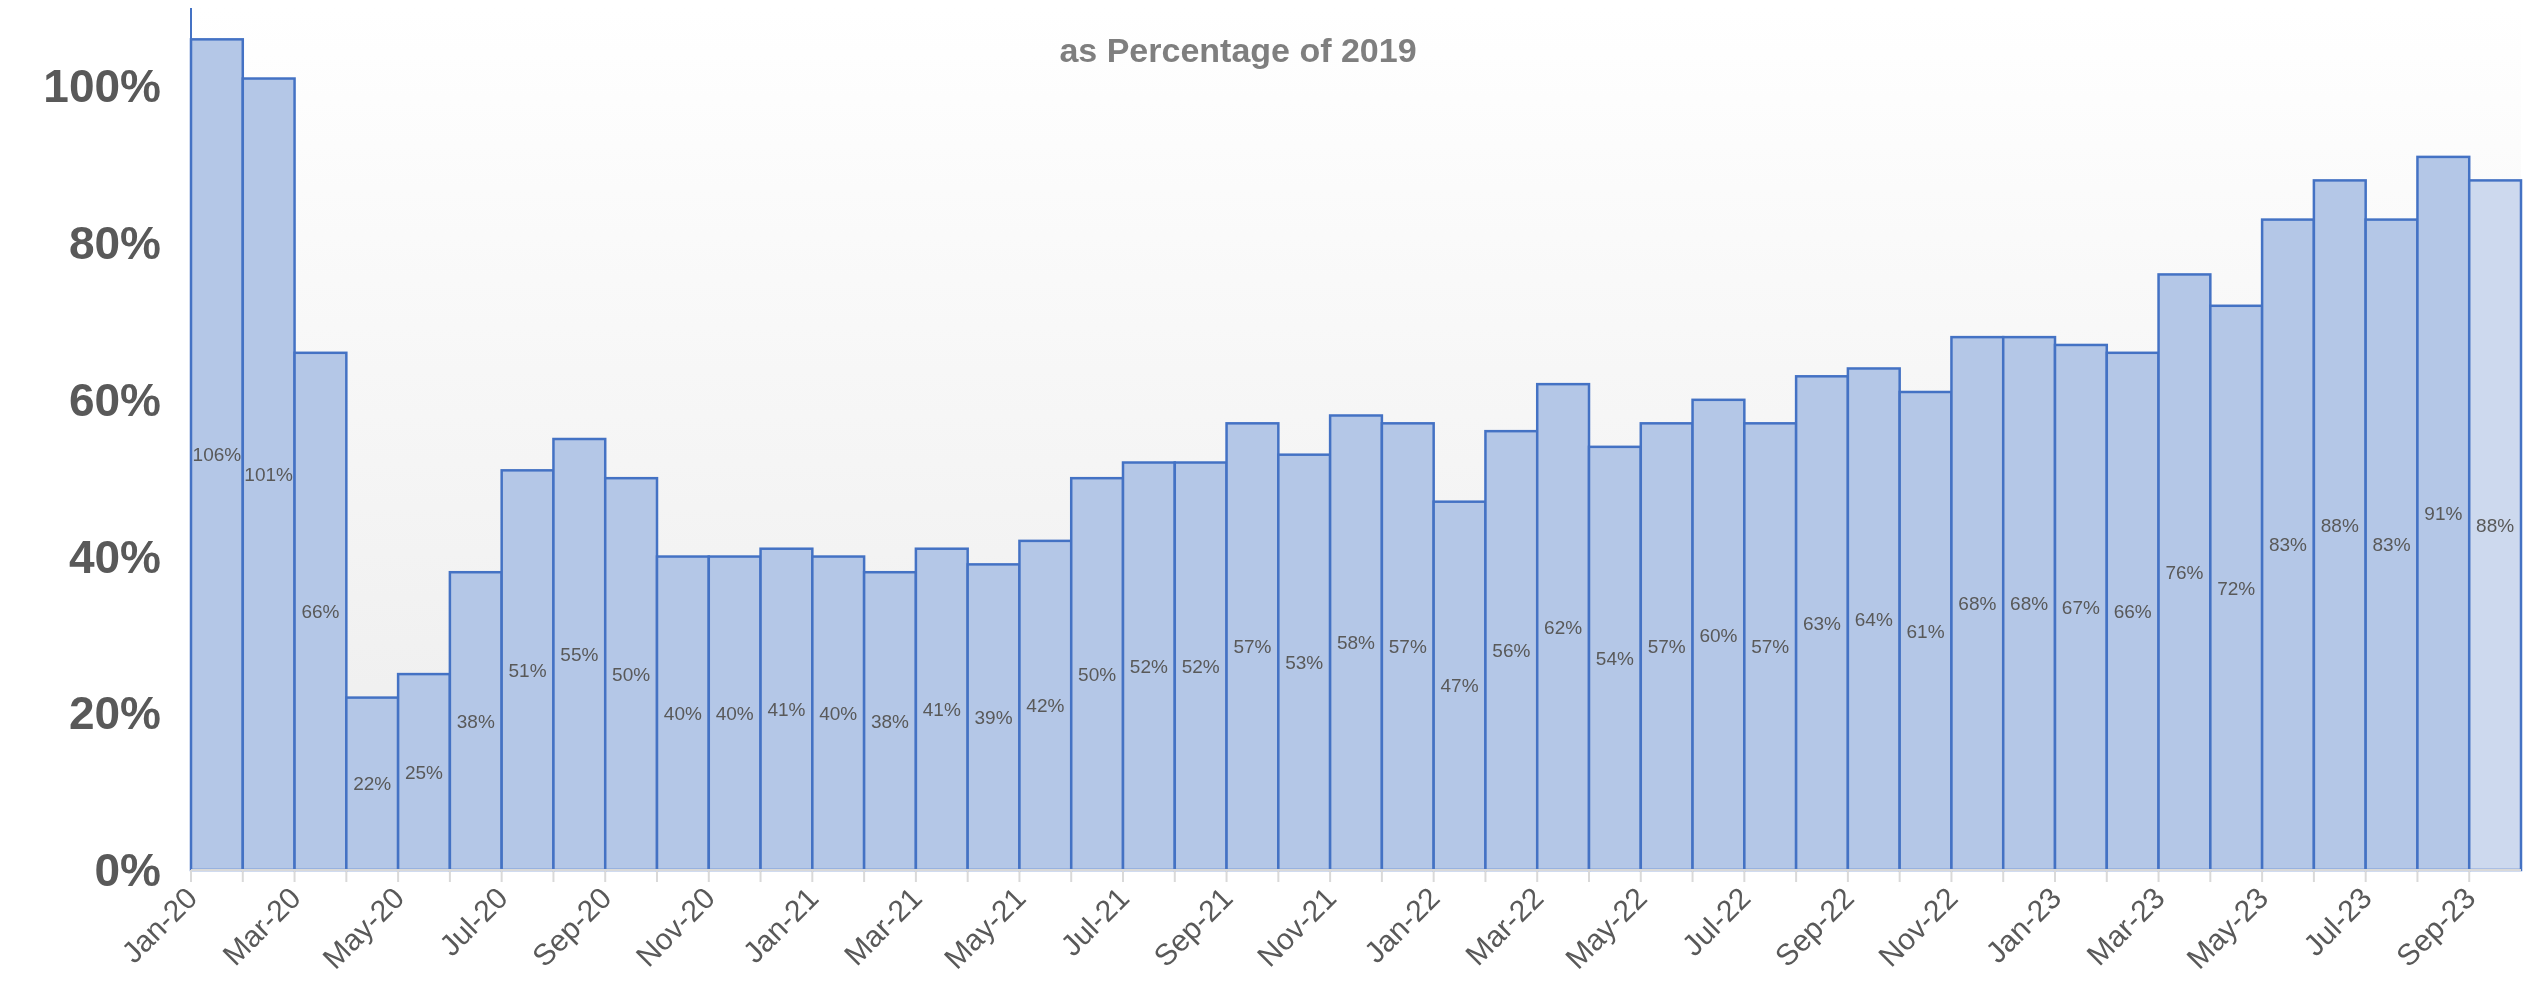  I want to click on data-label: 61%, so click(1925, 631).